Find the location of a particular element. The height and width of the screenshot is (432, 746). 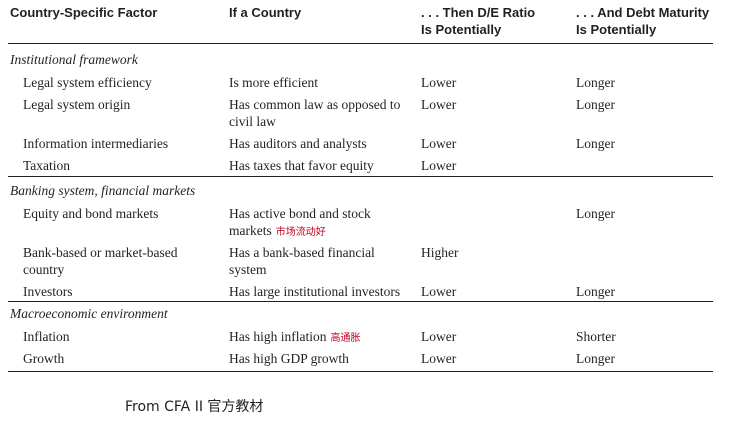

factor-cell: Investors is located at coordinates (48, 291).